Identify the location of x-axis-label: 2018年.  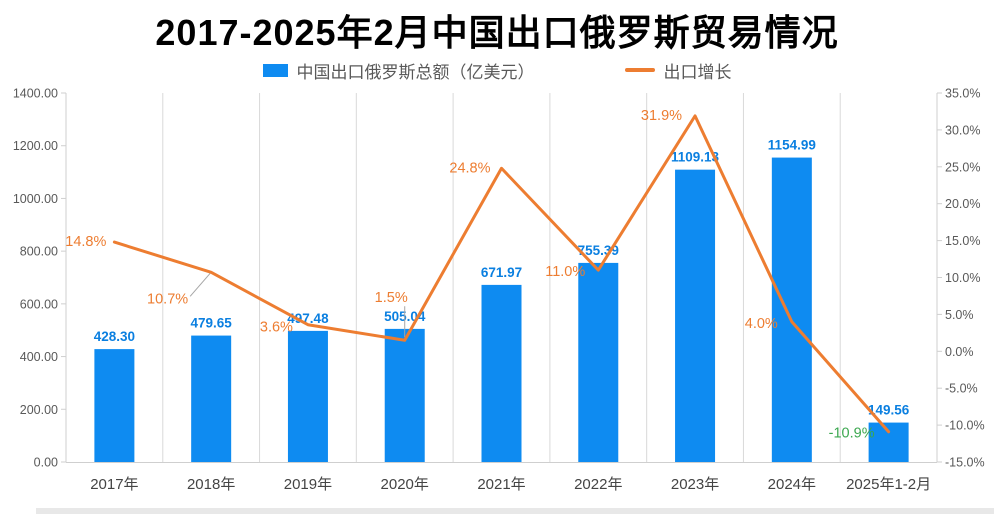
(211, 484).